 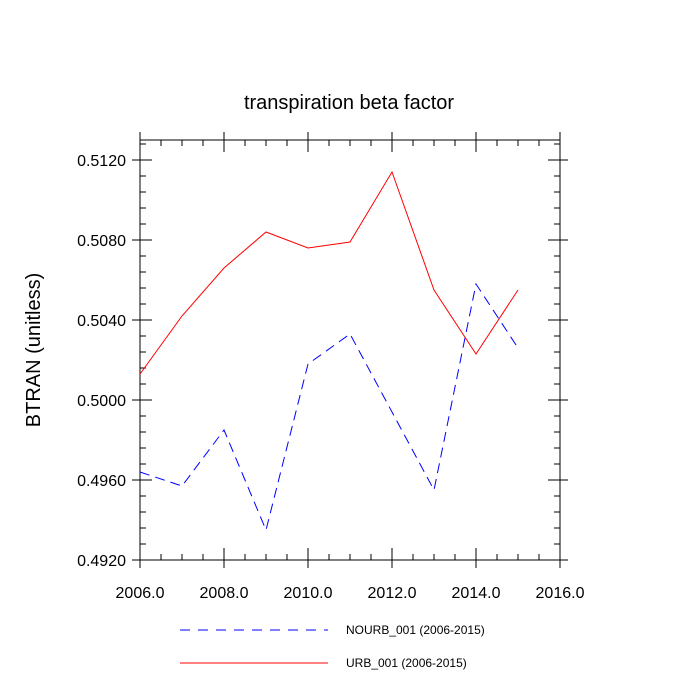 What do you see at coordinates (392, 593) in the screenshot?
I see `x-tick-label: 2012.0` at bounding box center [392, 593].